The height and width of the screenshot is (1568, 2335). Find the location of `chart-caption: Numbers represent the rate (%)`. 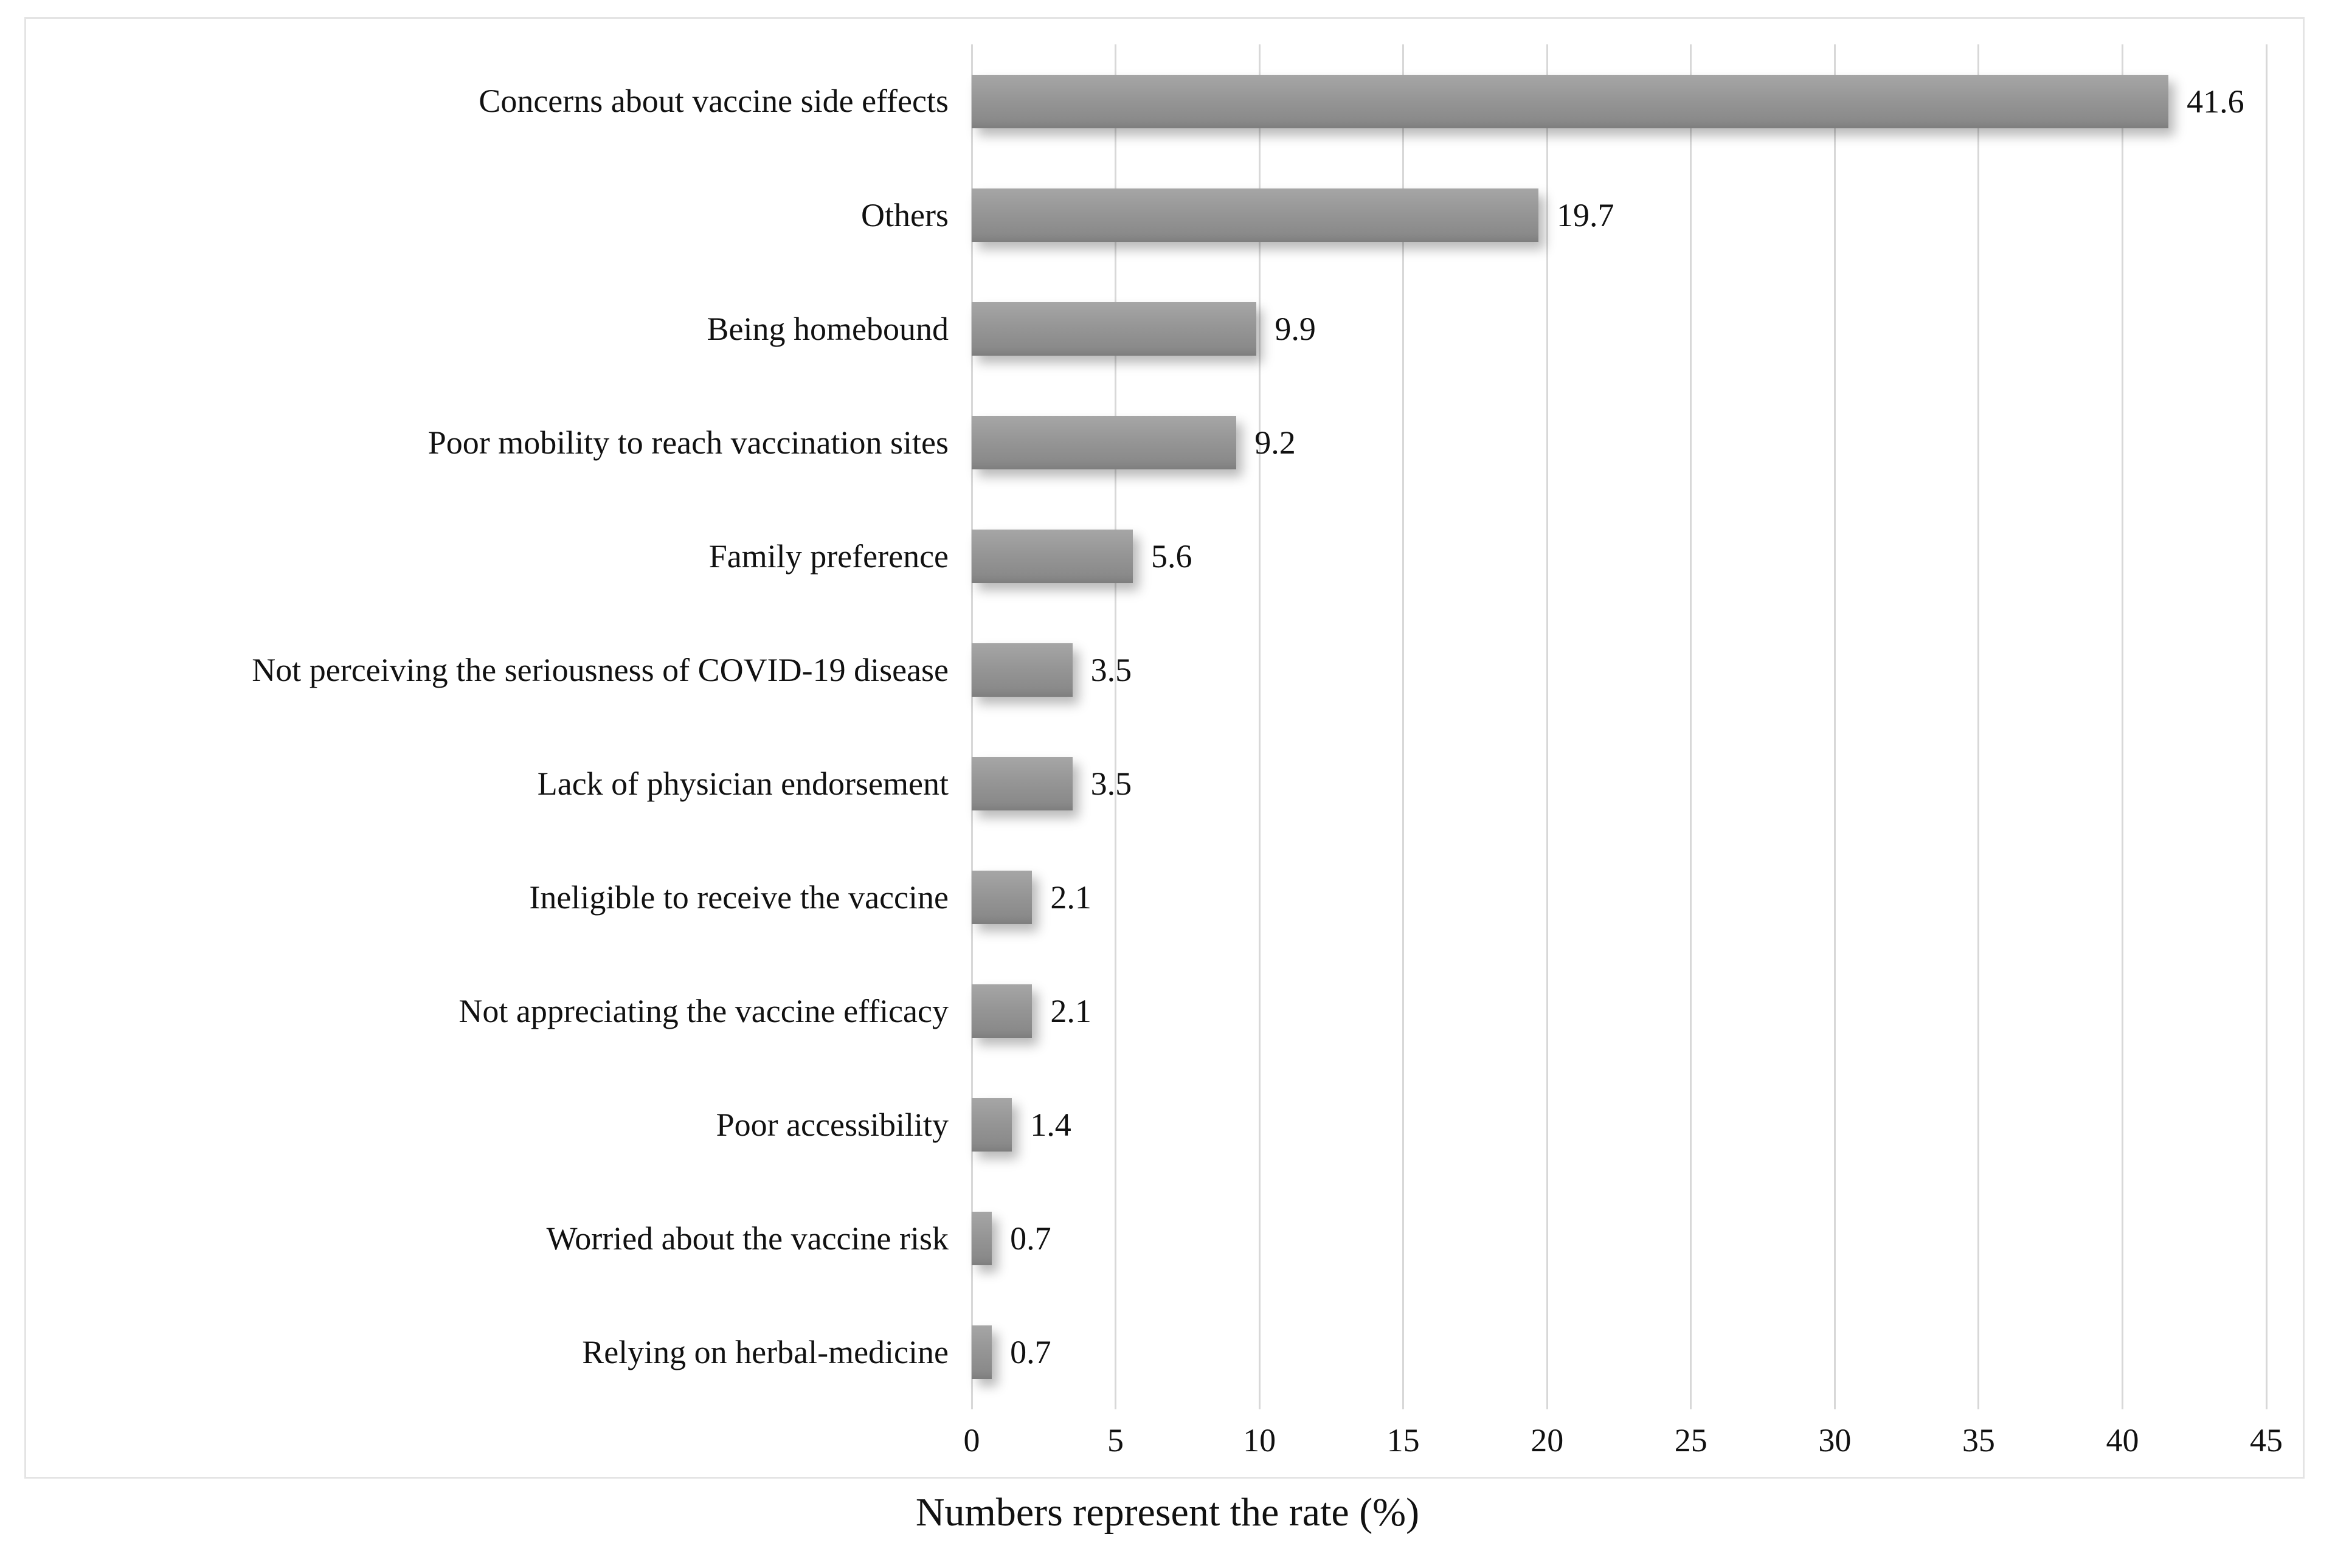

chart-caption: Numbers represent the rate (%) is located at coordinates (1167, 1512).